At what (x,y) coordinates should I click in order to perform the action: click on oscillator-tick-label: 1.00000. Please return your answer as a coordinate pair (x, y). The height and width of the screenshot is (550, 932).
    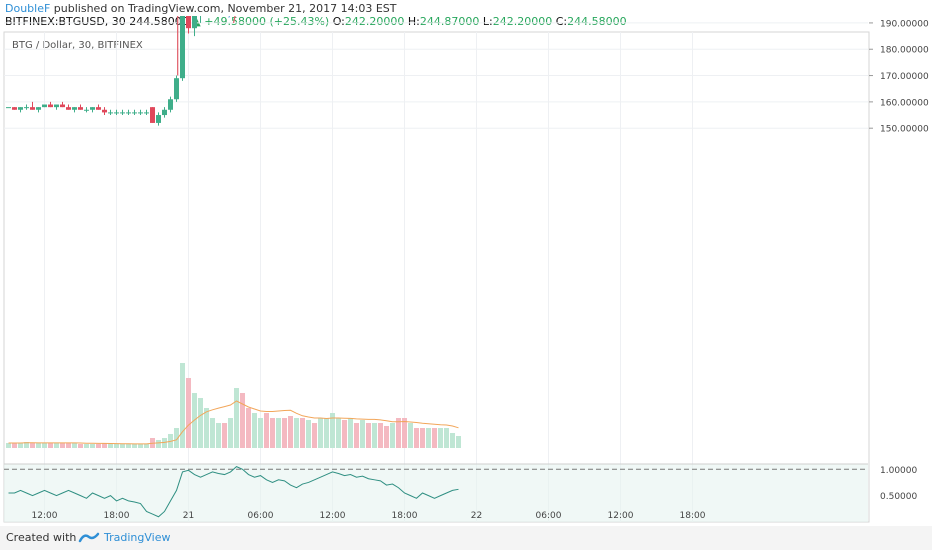
    Looking at the image, I should click on (898, 471).